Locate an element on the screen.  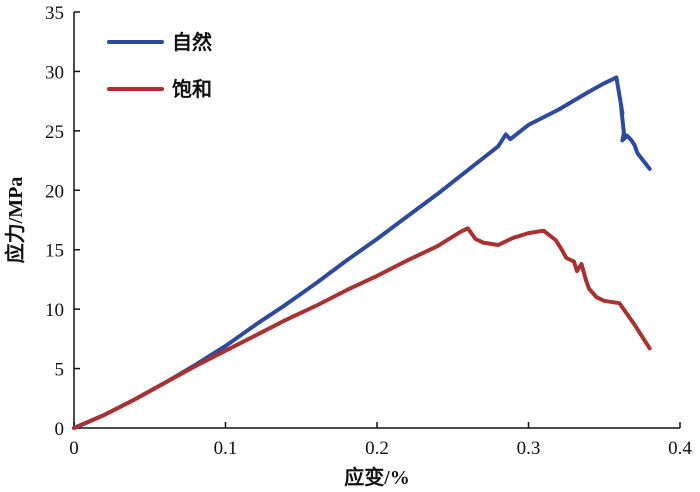
x-tick-label: 0.2 is located at coordinates (377, 448).